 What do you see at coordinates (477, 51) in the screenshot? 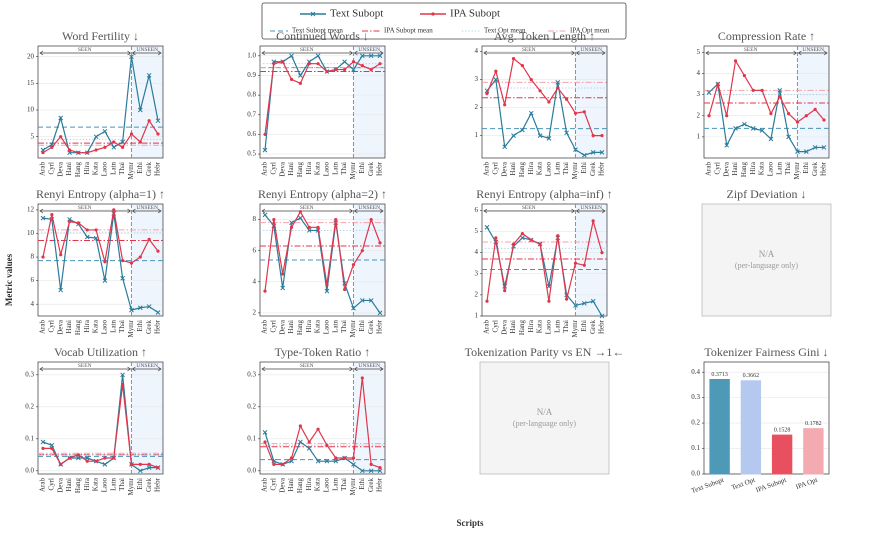
I see `y-tick-label: 4` at bounding box center [477, 51].